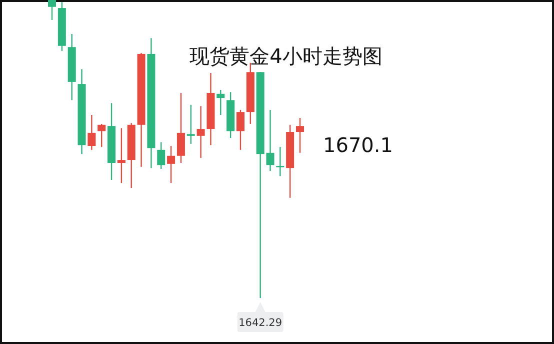 The width and height of the screenshot is (554, 344). Describe the element at coordinates (260, 323) in the screenshot. I see `annotation: 1642.29` at that location.